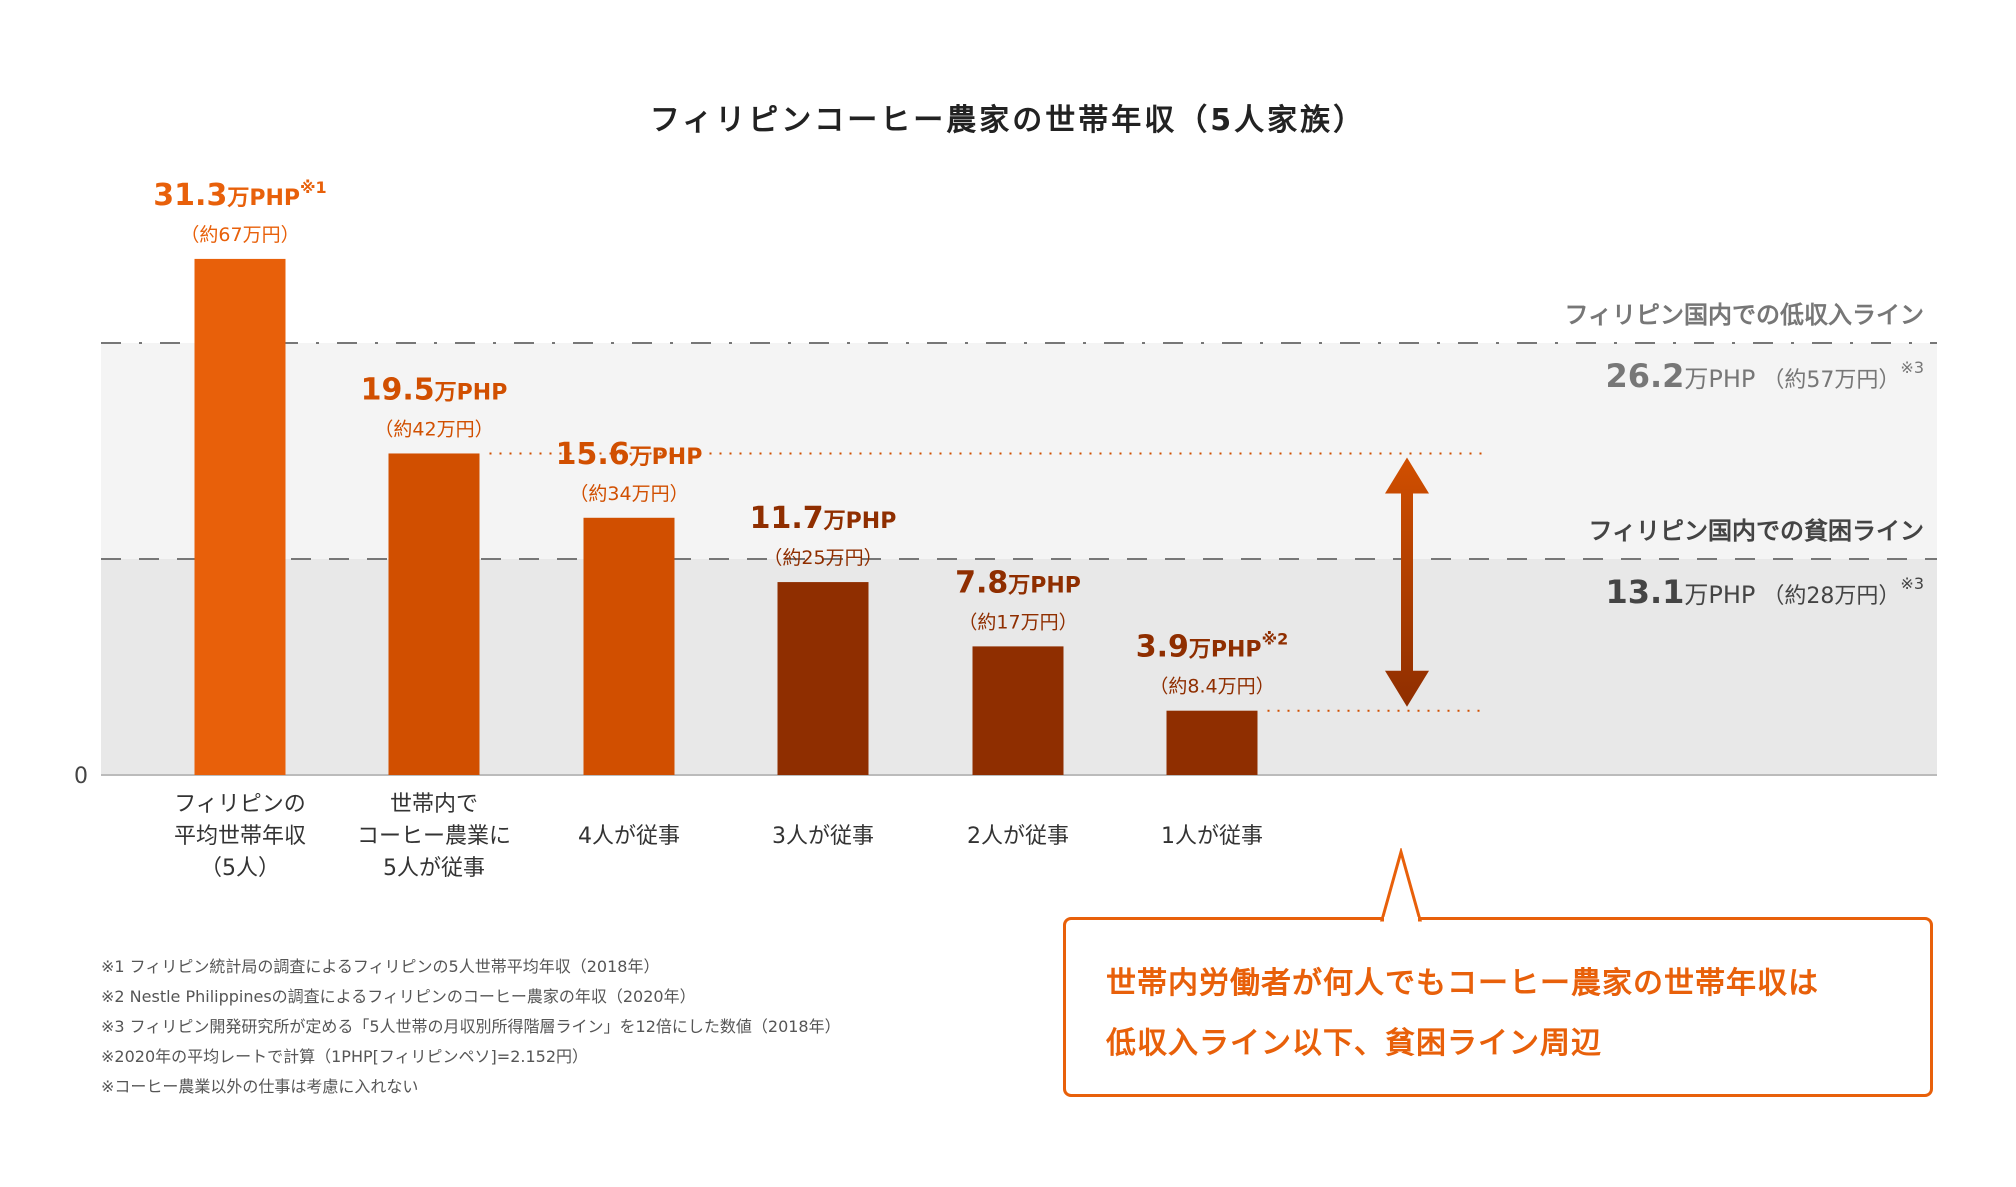 This screenshot has height=1187, width=2016. I want to click on x-tick-label: 5人が従事, so click(434, 868).